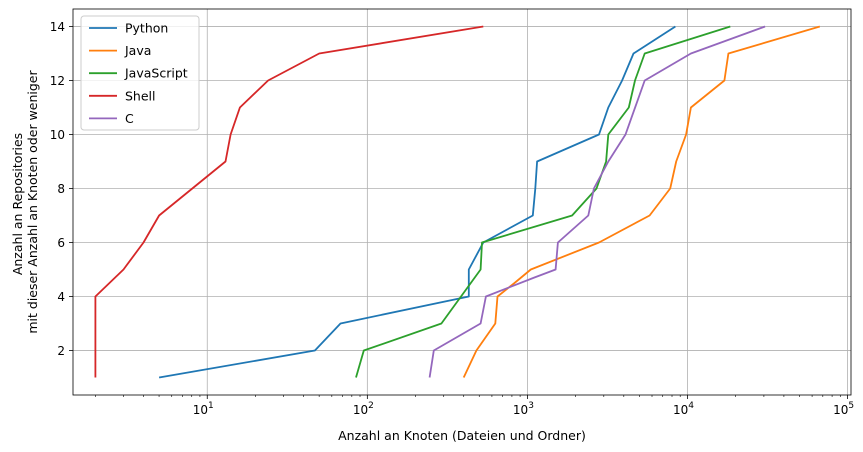 The height and width of the screenshot is (452, 863). Describe the element at coordinates (363, 409) in the screenshot. I see `x-tick-label: 10²` at that location.